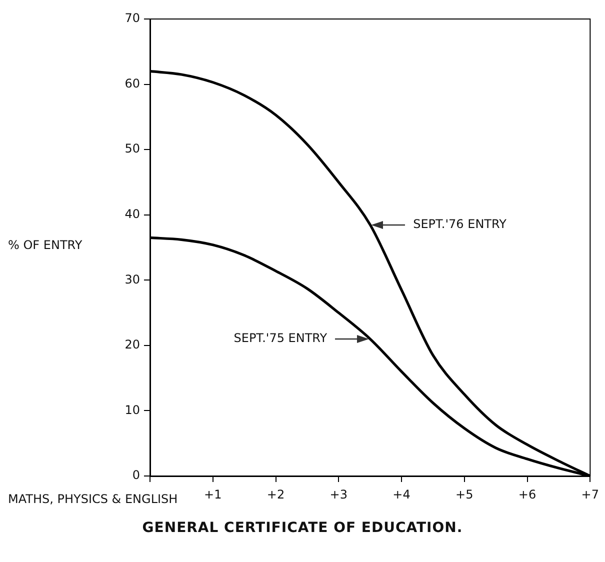  I want to click on y-tick-label: 20, so click(132, 345).